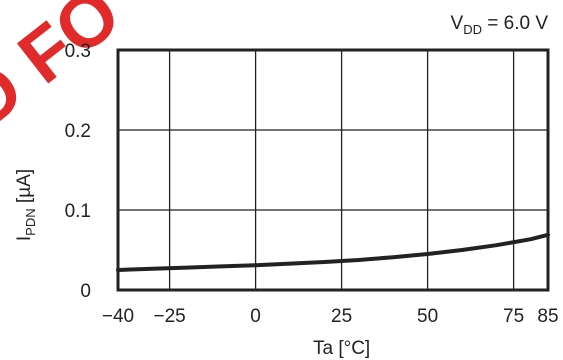 The height and width of the screenshot is (360, 563). What do you see at coordinates (26, 205) in the screenshot?
I see `y-axis-label: IPDN [µA]` at bounding box center [26, 205].